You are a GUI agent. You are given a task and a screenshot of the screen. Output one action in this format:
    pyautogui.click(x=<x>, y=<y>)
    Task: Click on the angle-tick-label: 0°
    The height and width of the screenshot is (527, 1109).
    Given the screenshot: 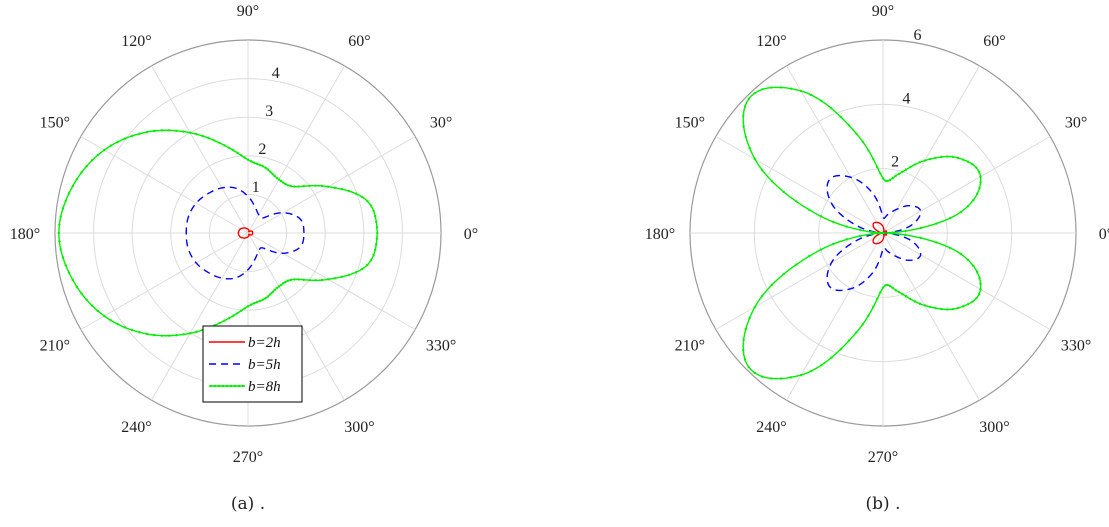 What is the action you would take?
    pyautogui.click(x=471, y=234)
    